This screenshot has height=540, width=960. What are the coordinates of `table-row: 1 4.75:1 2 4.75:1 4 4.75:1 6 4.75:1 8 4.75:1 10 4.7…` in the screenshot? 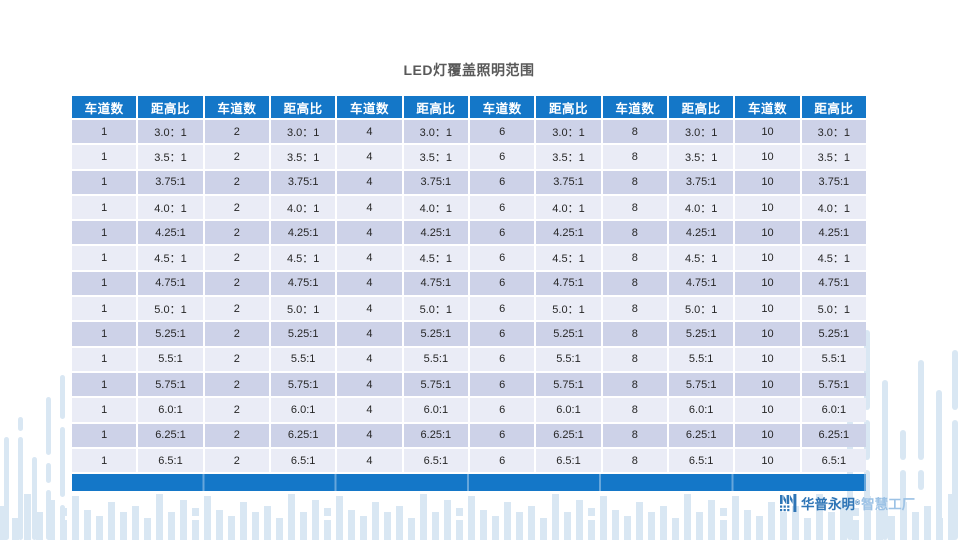 It's located at (469, 283).